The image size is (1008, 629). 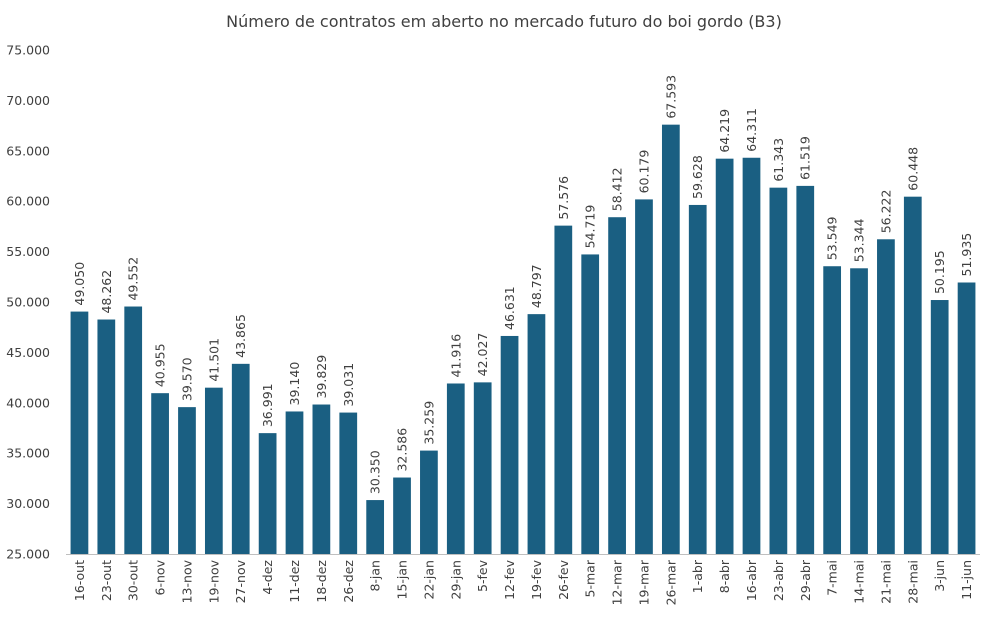 I want to click on data-label: 46.631, so click(x=509, y=308).